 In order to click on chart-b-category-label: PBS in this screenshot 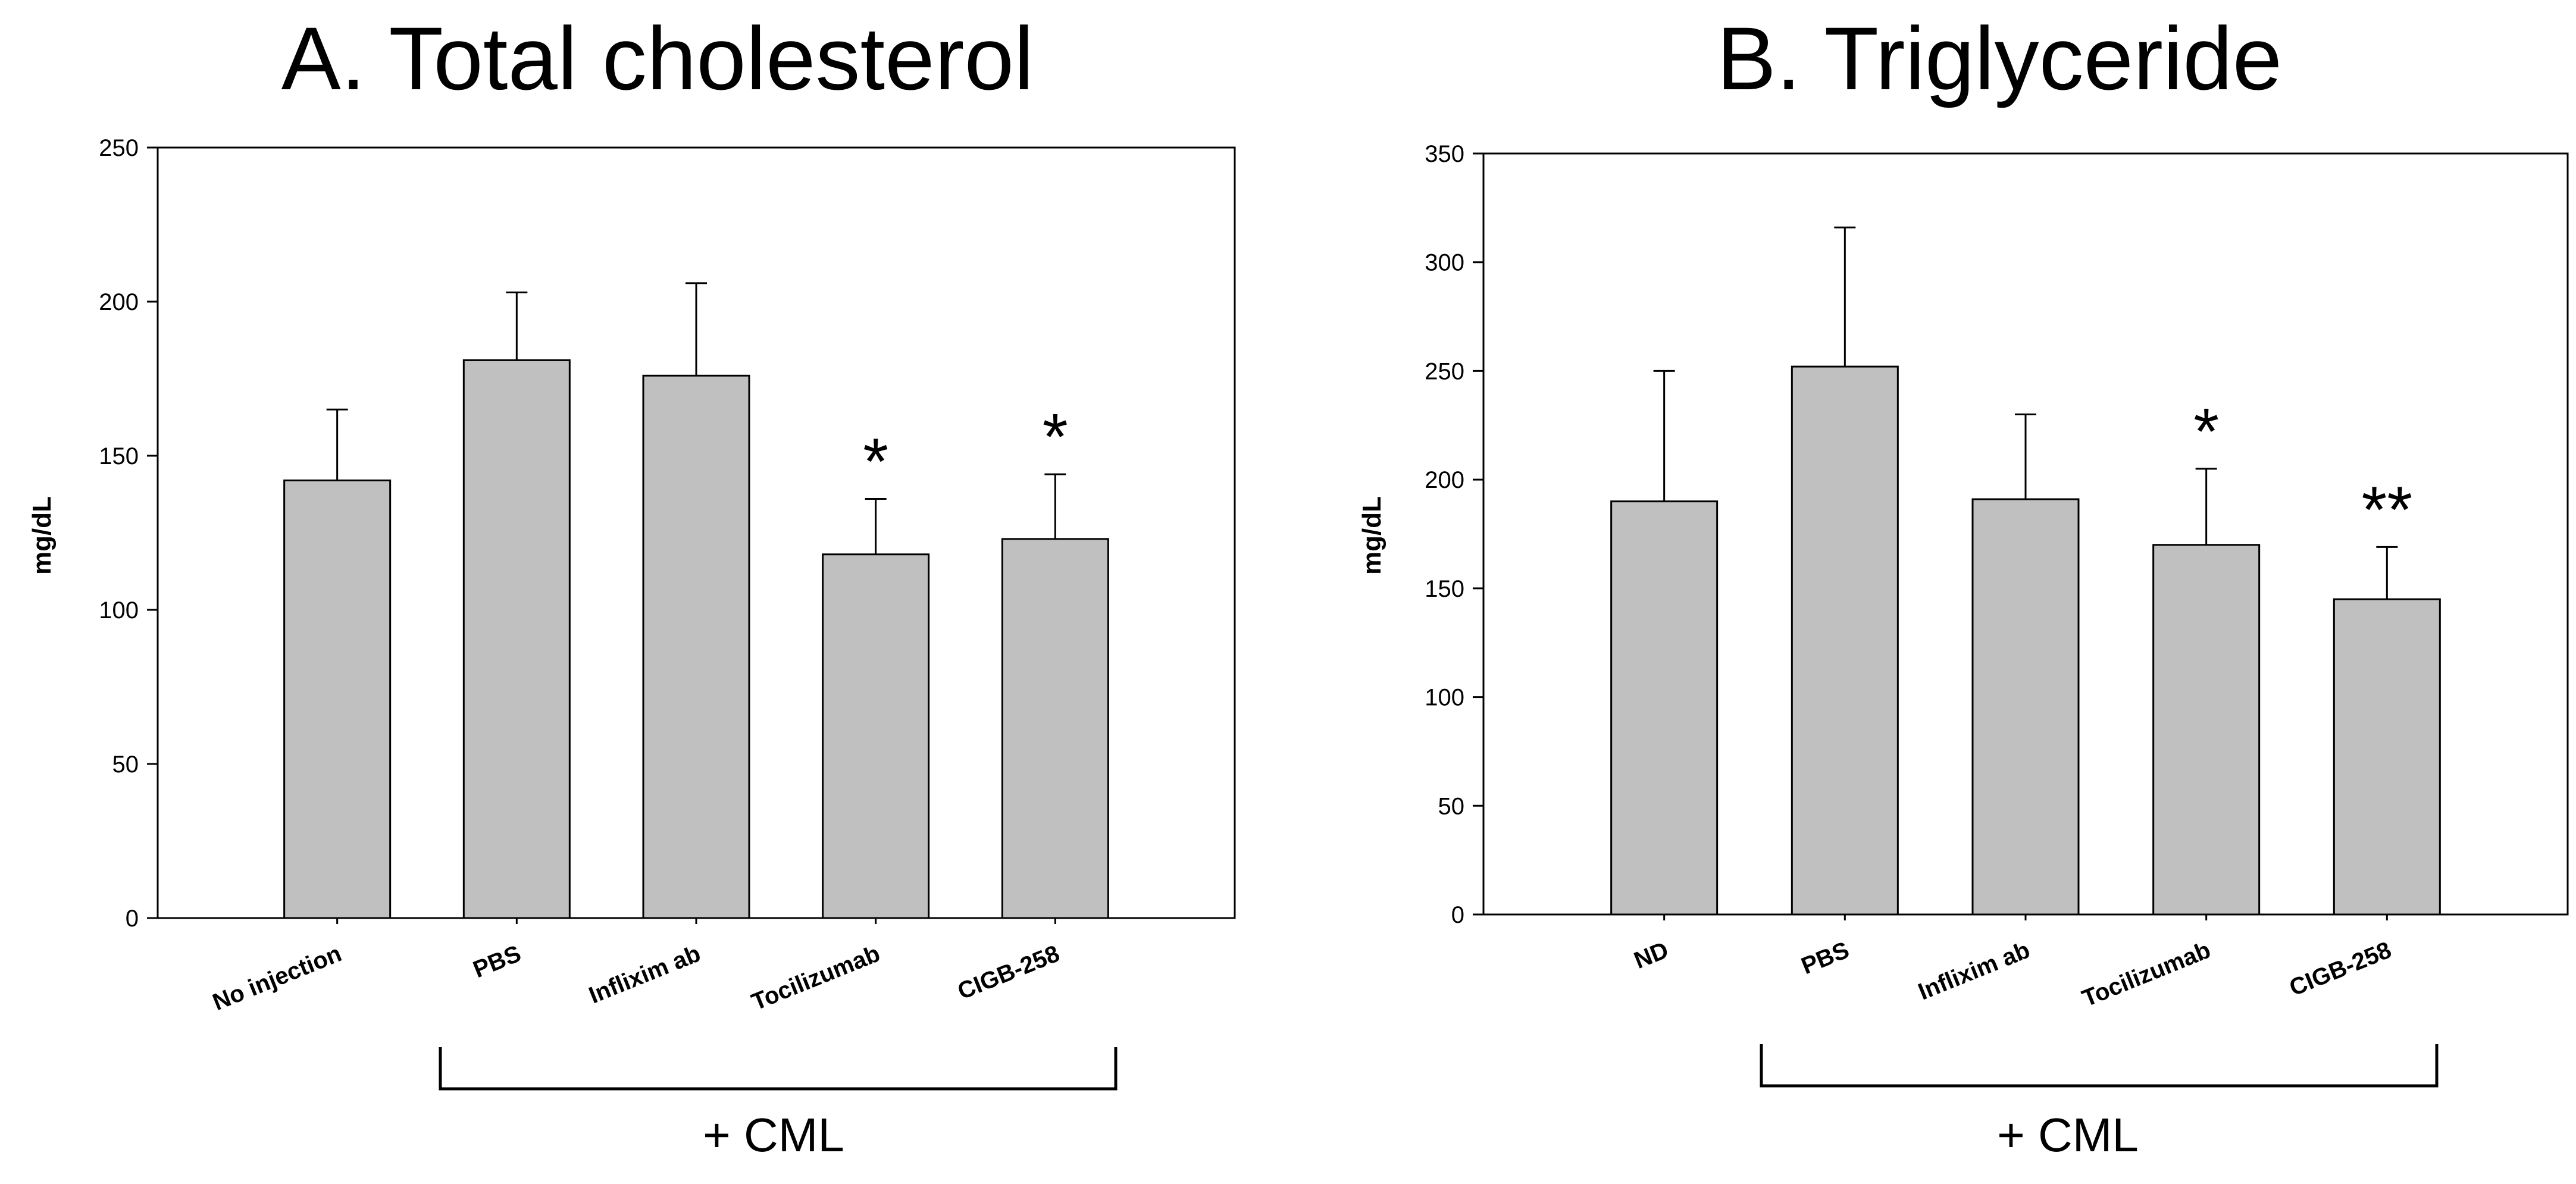, I will do `click(1825, 958)`.